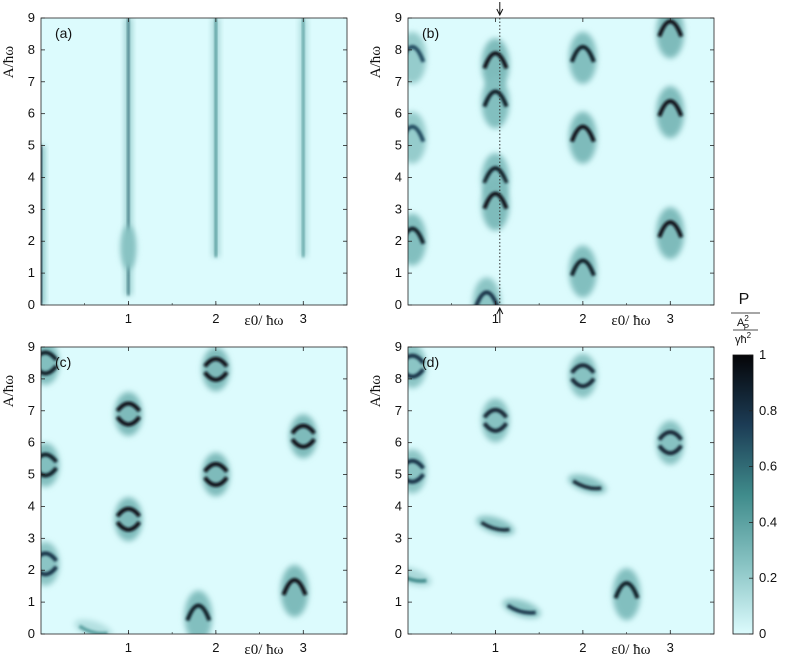  What do you see at coordinates (31, 474) in the screenshot?
I see `y-tick-label: 5` at bounding box center [31, 474].